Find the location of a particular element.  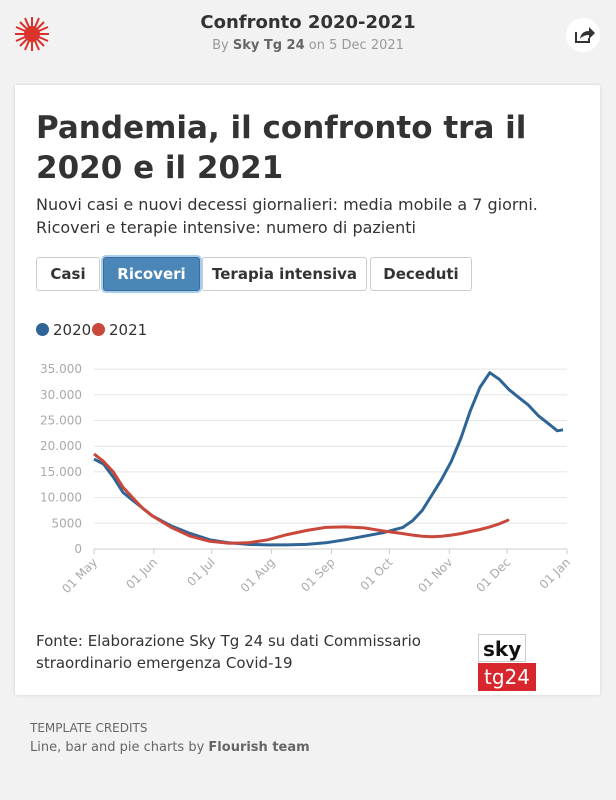

x-tick-label: 01 Dec is located at coordinates (493, 575).